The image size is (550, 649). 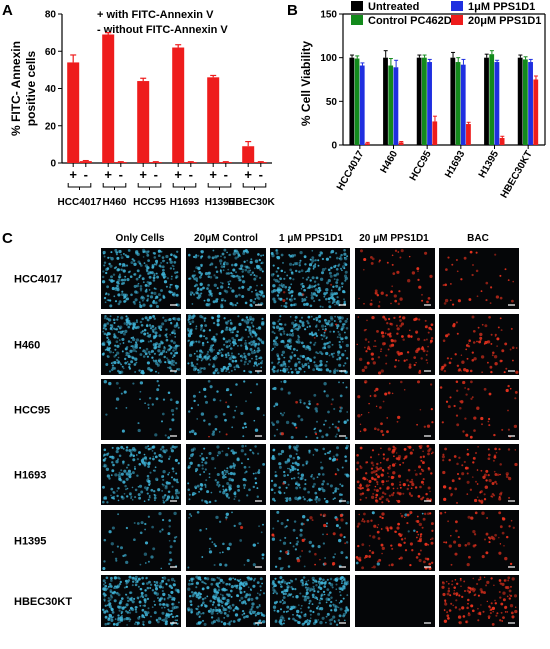 I want to click on b-y-tick-label: 100, so click(x=328, y=58).